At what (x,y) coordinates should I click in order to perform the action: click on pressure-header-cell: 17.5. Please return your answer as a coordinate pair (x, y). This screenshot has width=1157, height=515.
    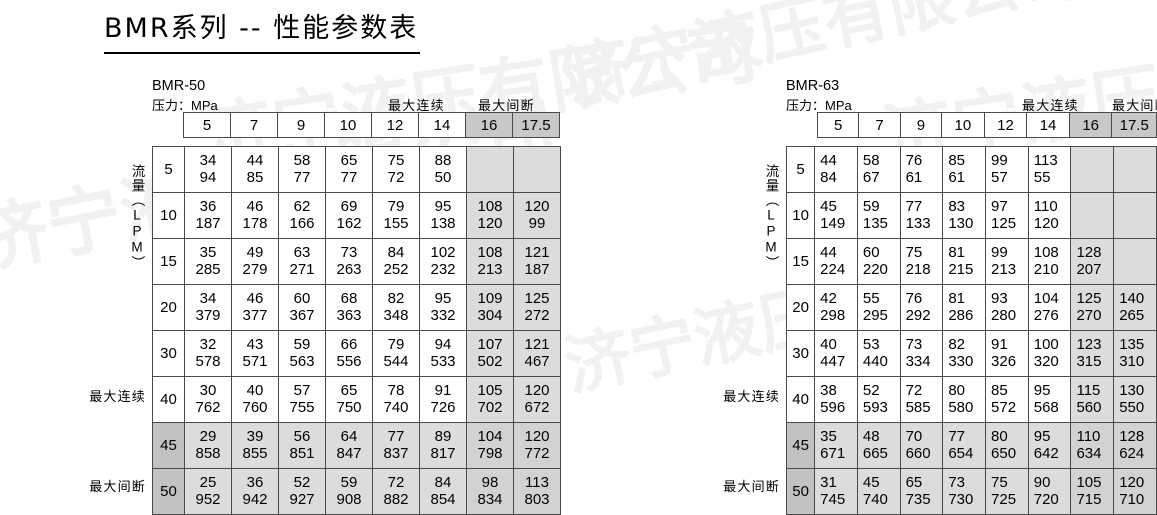
    Looking at the image, I should click on (536, 125).